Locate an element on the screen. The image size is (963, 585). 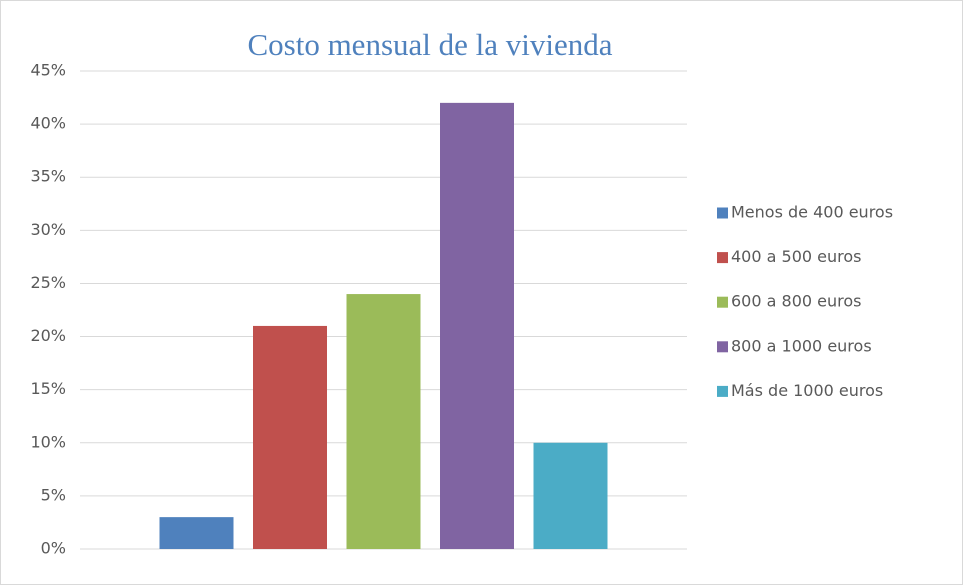
y-tick-label: 20% is located at coordinates (48, 335).